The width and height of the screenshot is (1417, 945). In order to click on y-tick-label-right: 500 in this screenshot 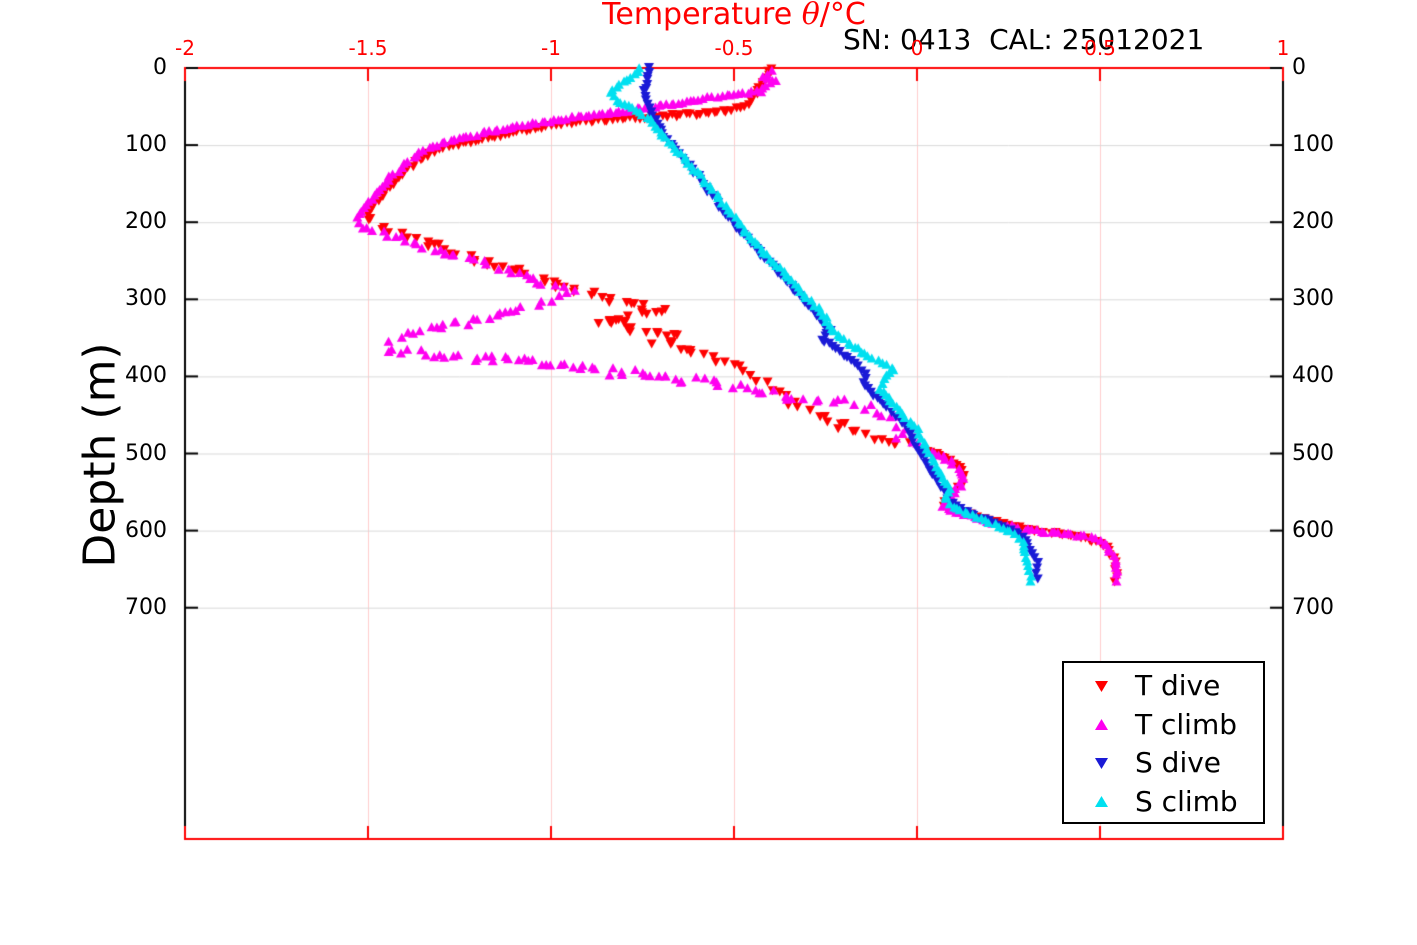, I will do `click(1313, 453)`.